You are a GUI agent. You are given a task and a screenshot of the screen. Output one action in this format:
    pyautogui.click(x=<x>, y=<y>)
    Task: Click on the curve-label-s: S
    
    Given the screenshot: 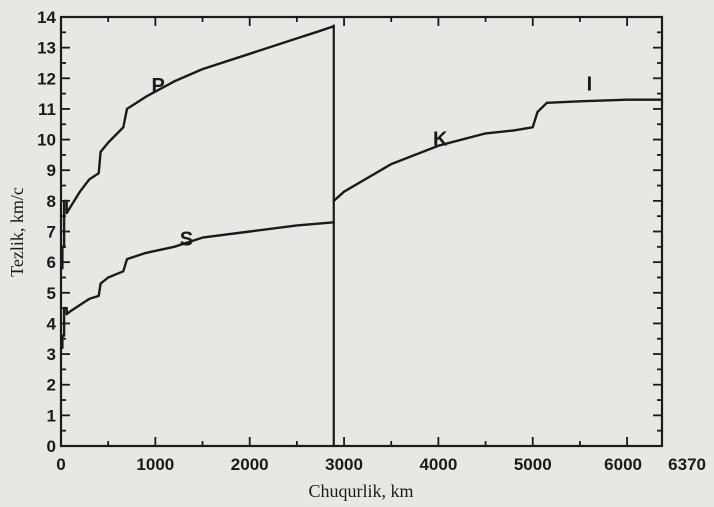 What is the action you would take?
    pyautogui.click(x=186, y=239)
    